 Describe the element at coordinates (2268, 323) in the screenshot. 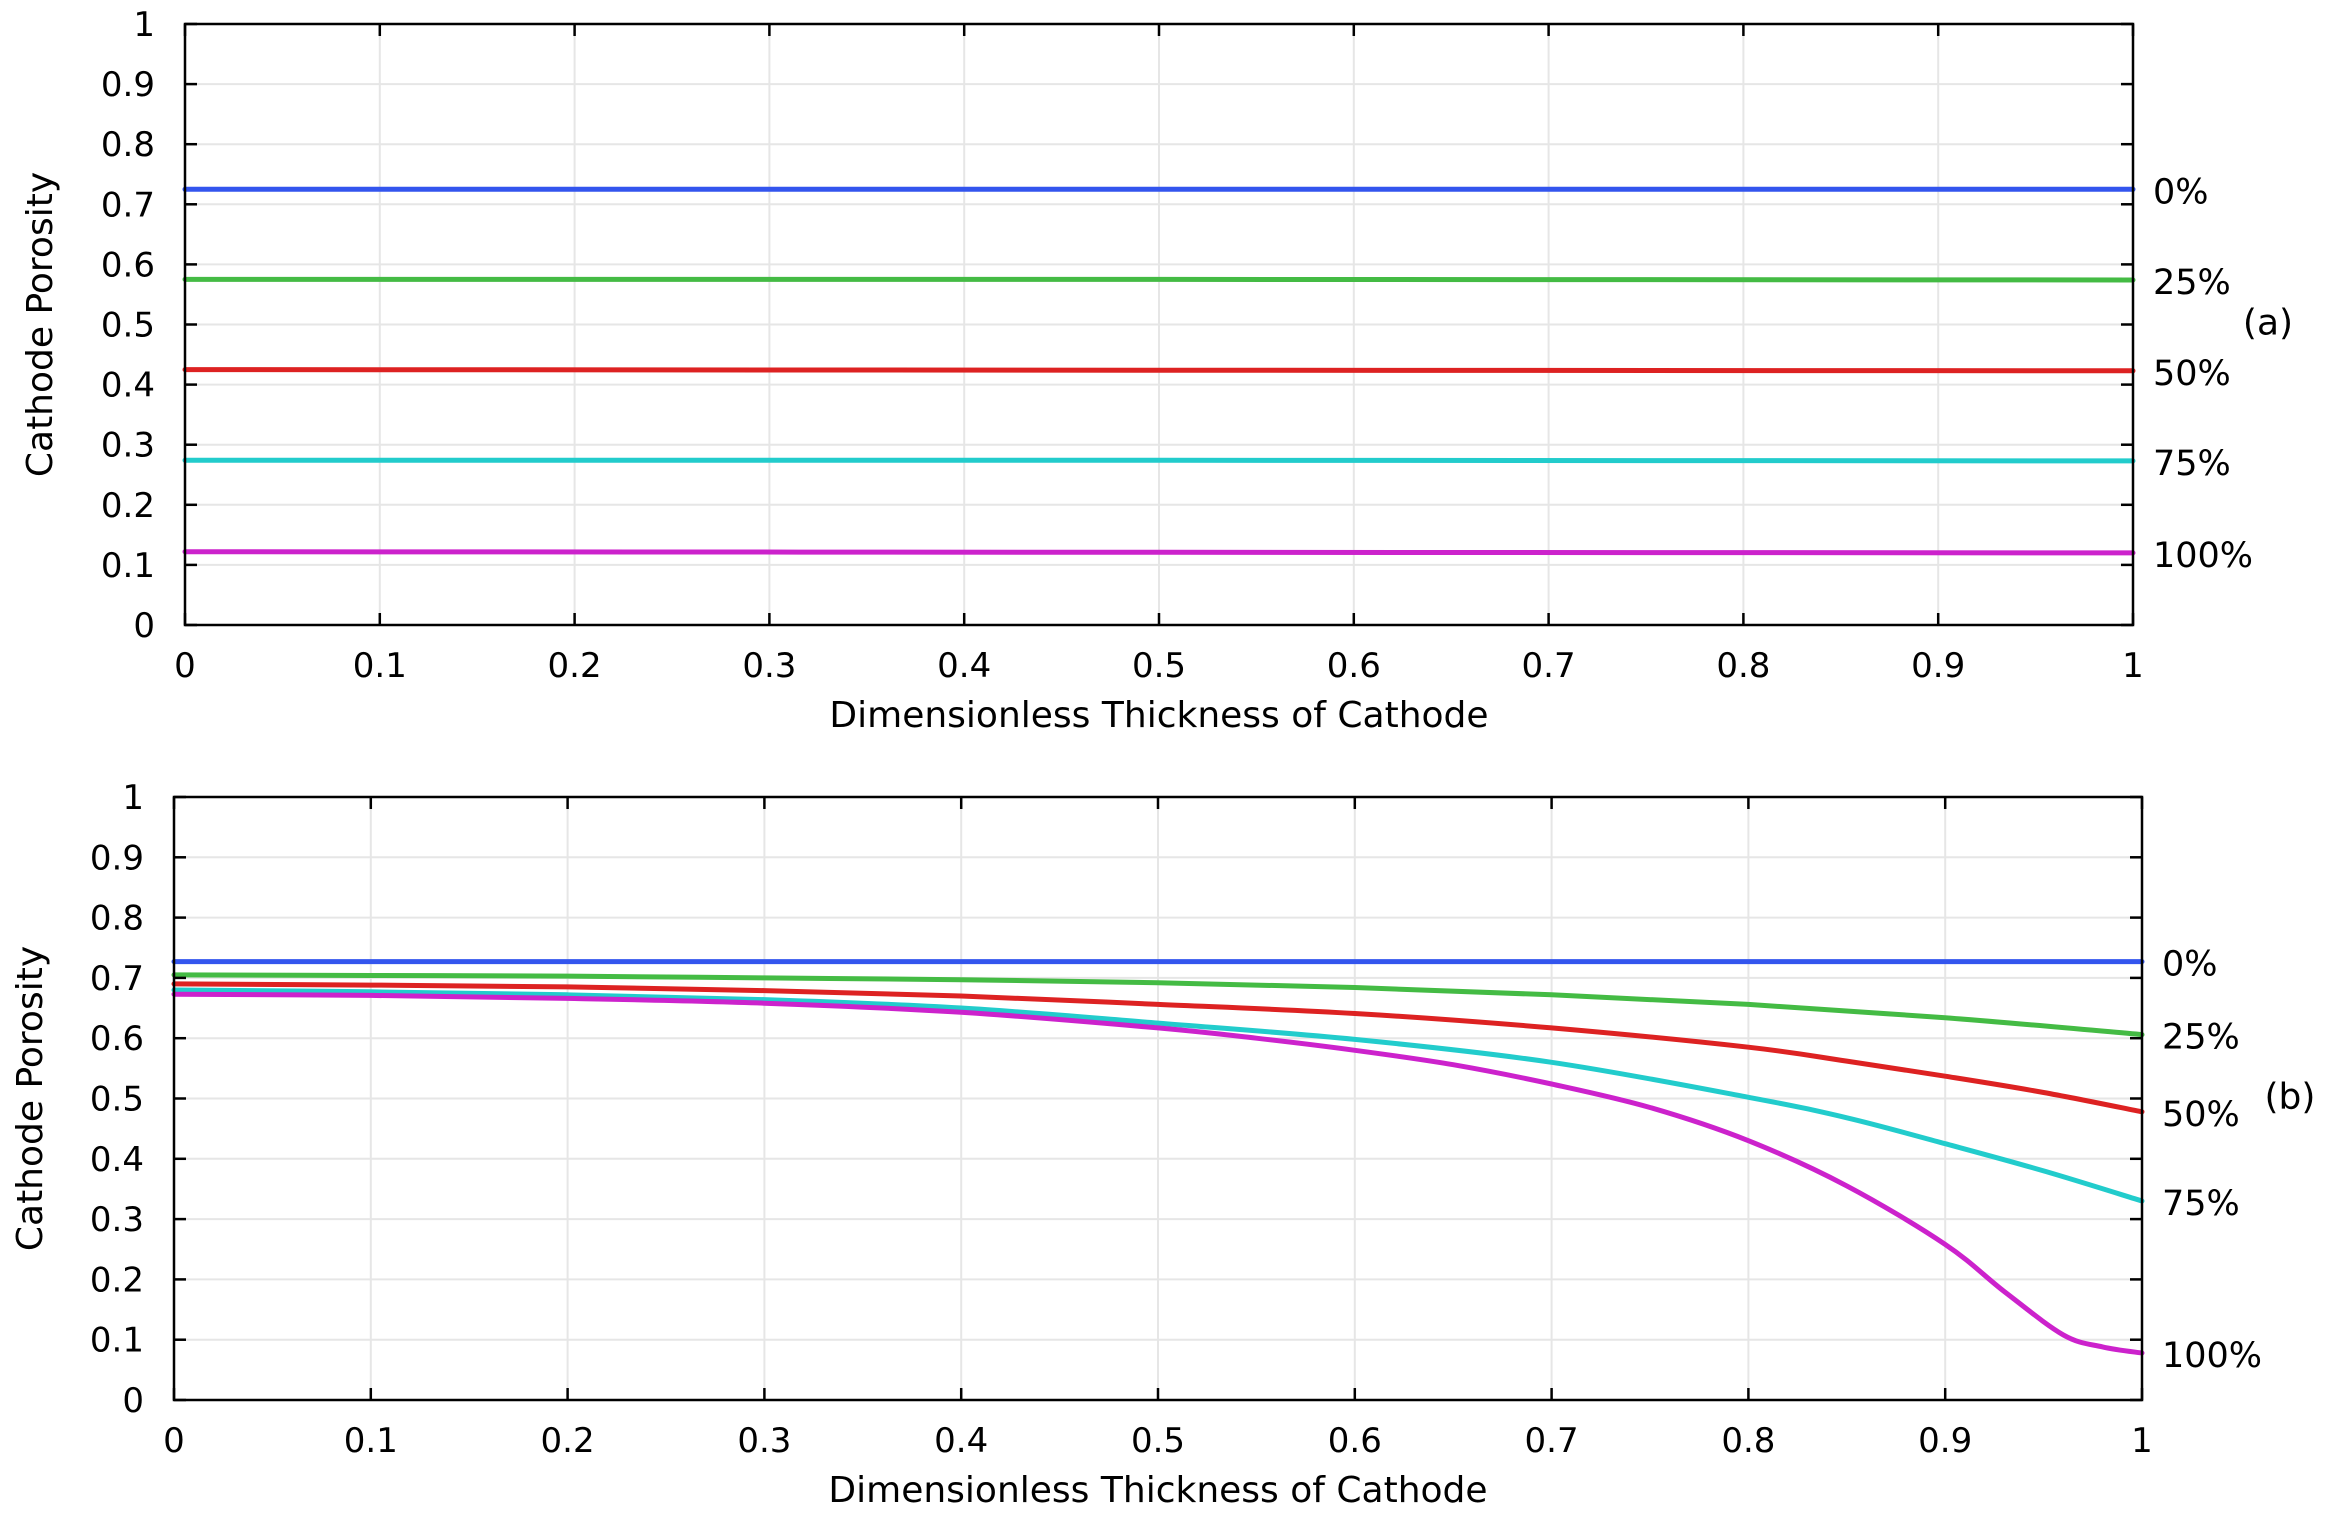

I see `panel-label: (a)` at that location.